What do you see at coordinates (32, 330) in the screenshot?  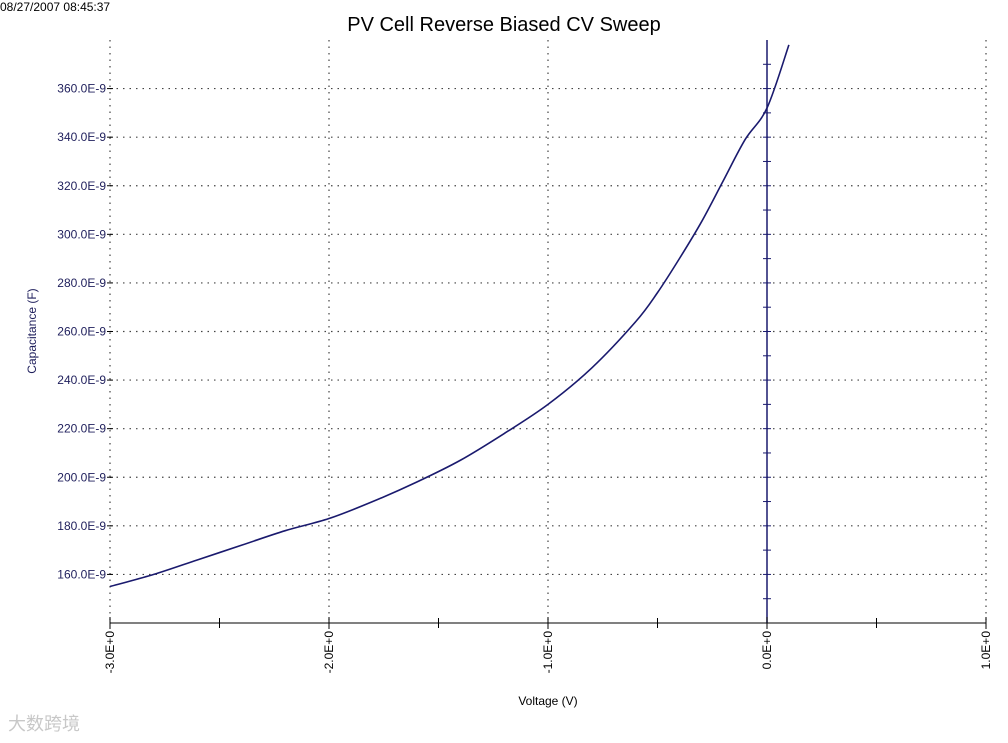 I see `y-axis-label: Capacitance (F)` at bounding box center [32, 330].